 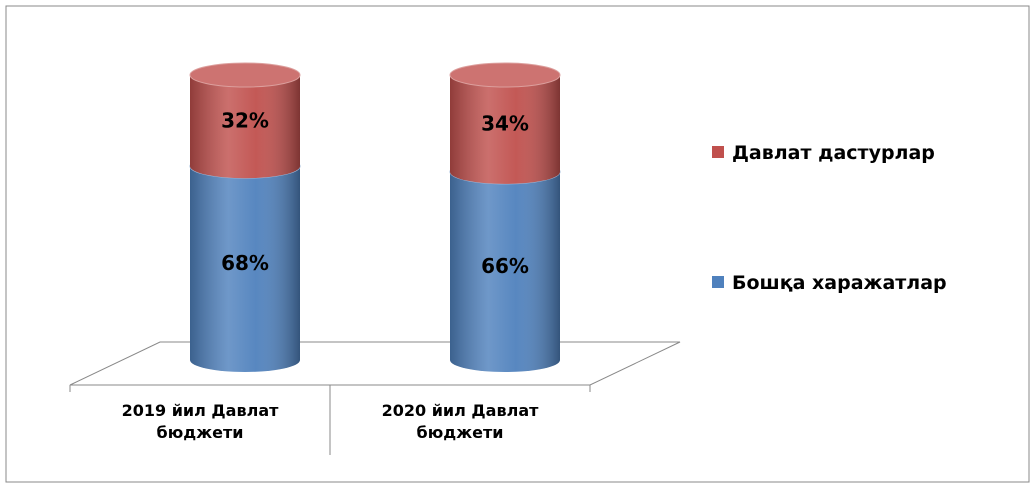 What do you see at coordinates (505, 123) in the screenshot?
I see `data-label: 34%` at bounding box center [505, 123].